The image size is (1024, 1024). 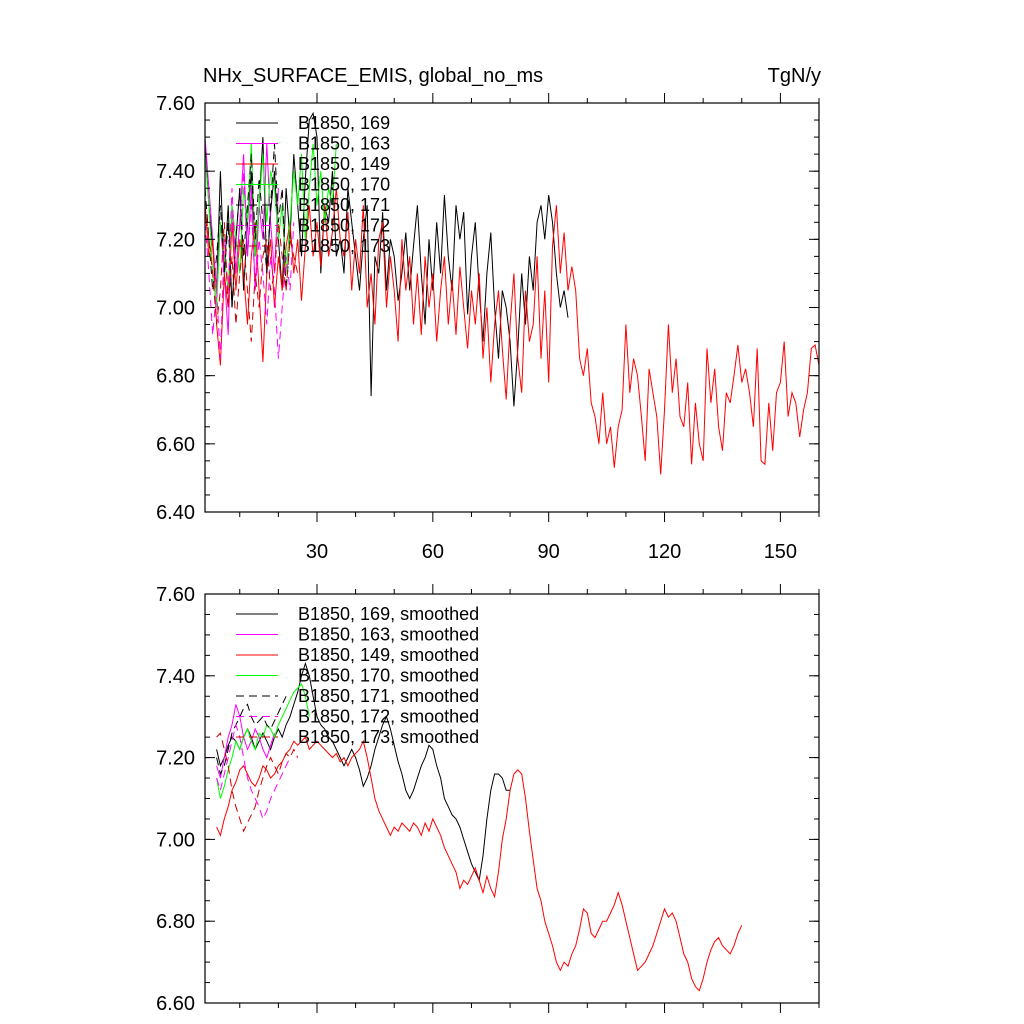 What do you see at coordinates (344, 226) in the screenshot?
I see `legend-label: B1850, 172` at bounding box center [344, 226].